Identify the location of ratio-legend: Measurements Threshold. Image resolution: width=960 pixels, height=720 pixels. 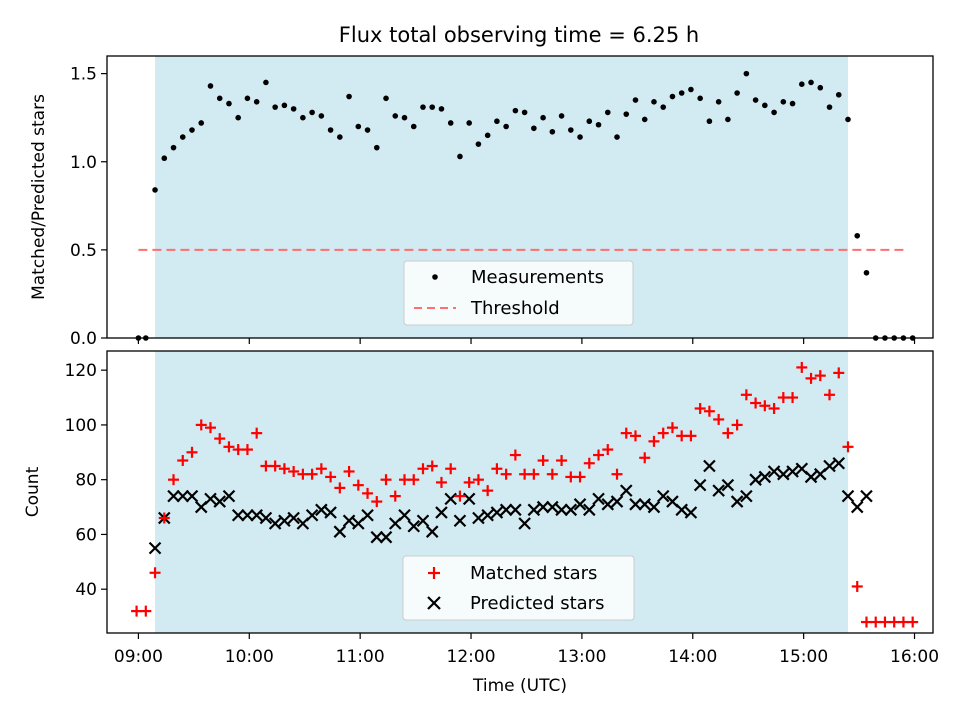
(518, 293).